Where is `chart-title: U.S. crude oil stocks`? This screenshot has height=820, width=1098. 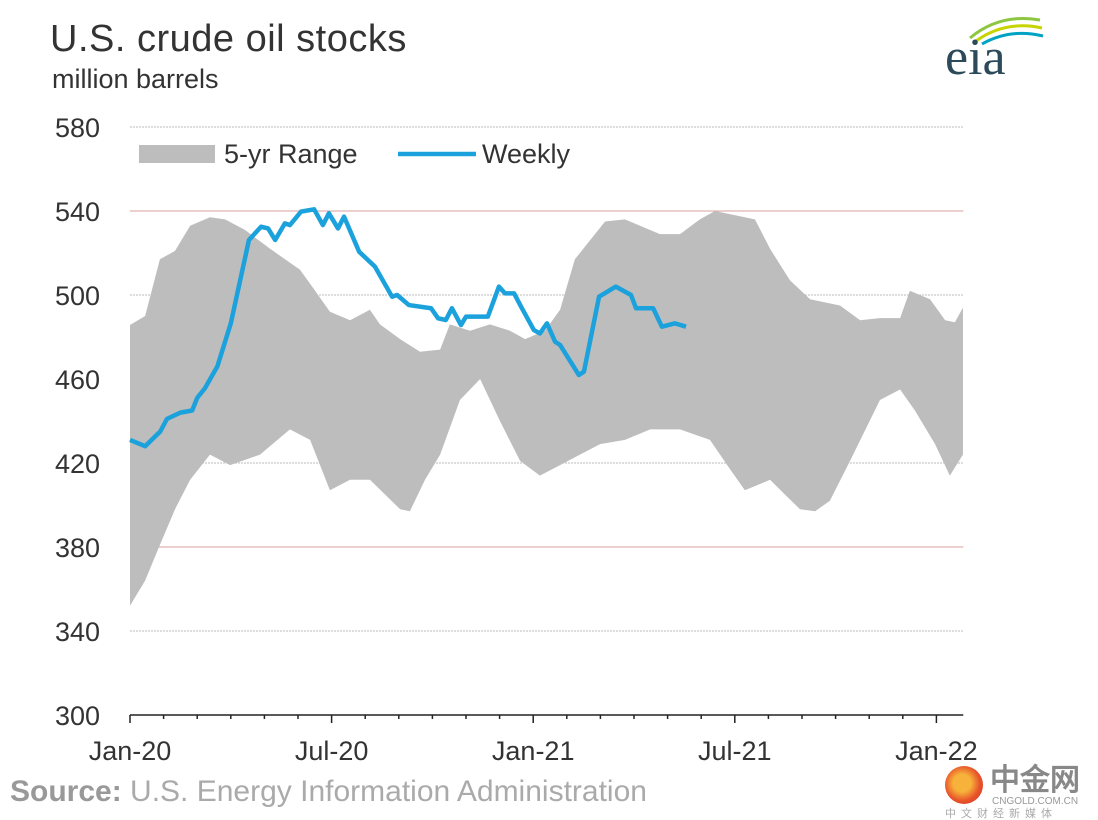
chart-title: U.S. crude oil stocks is located at coordinates (228, 39).